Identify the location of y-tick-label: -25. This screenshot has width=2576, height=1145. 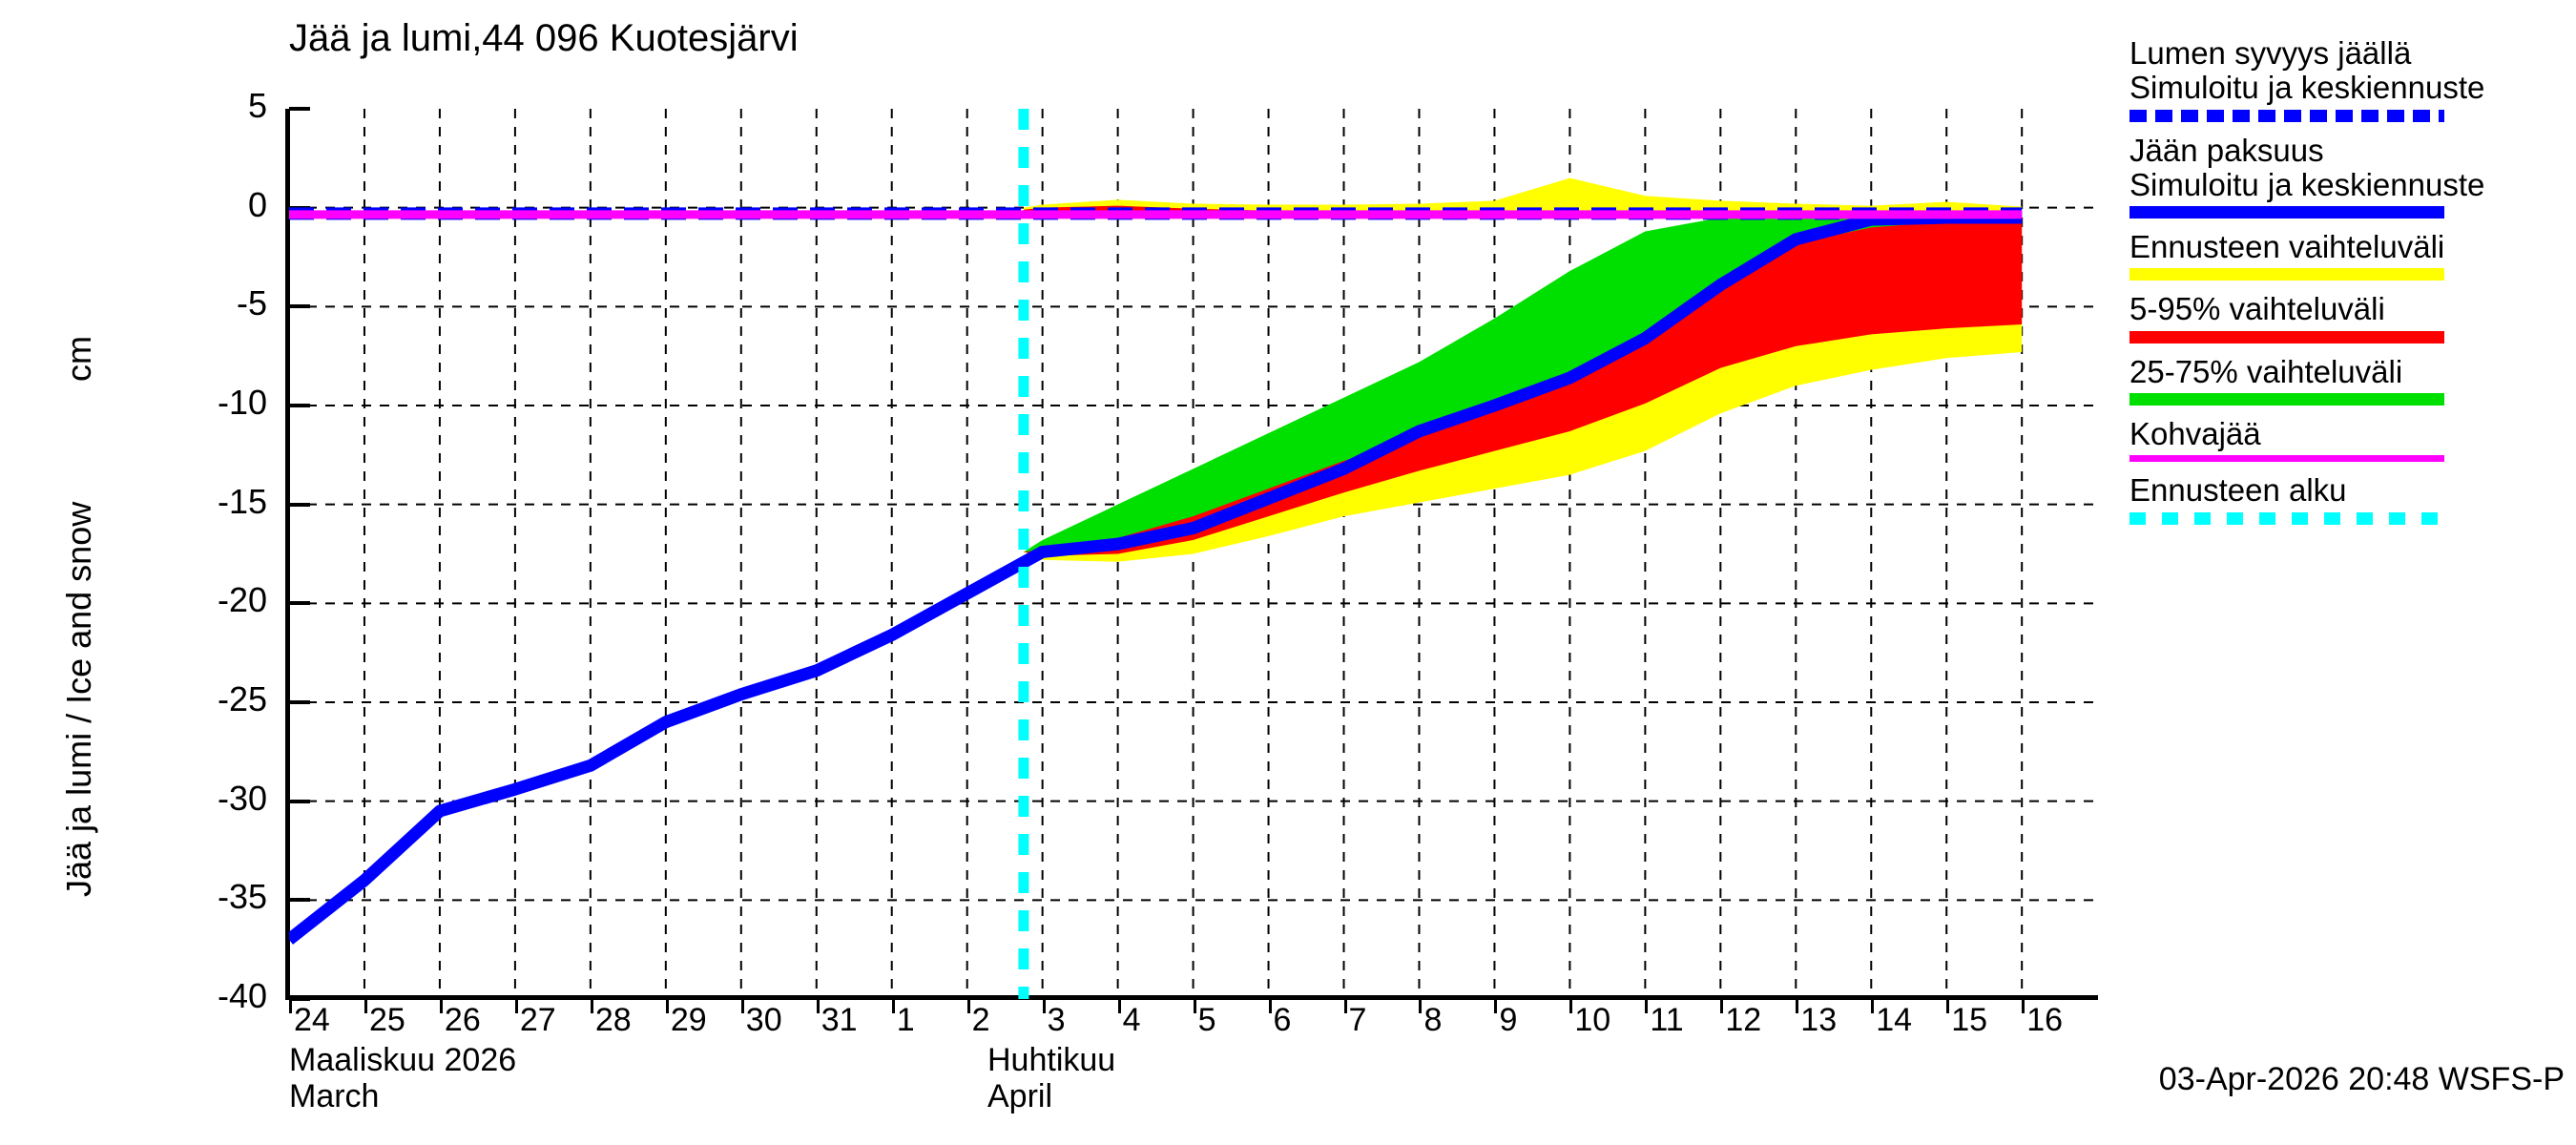
(242, 698).